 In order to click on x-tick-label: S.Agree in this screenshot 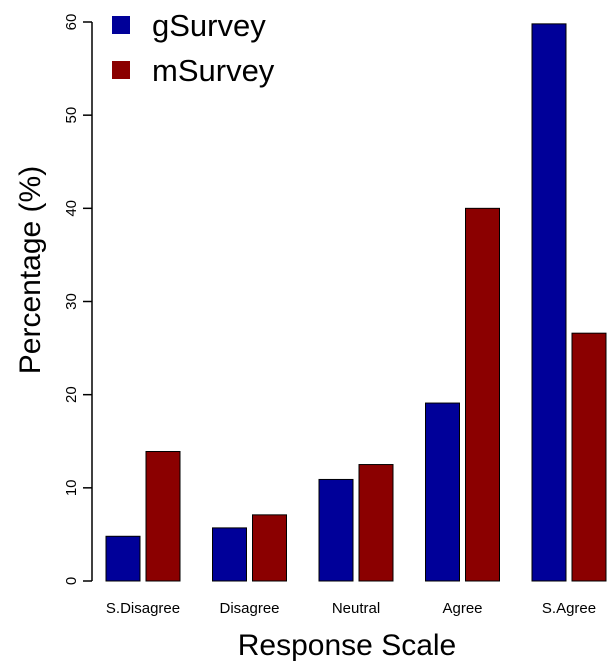, I will do `click(569, 608)`.